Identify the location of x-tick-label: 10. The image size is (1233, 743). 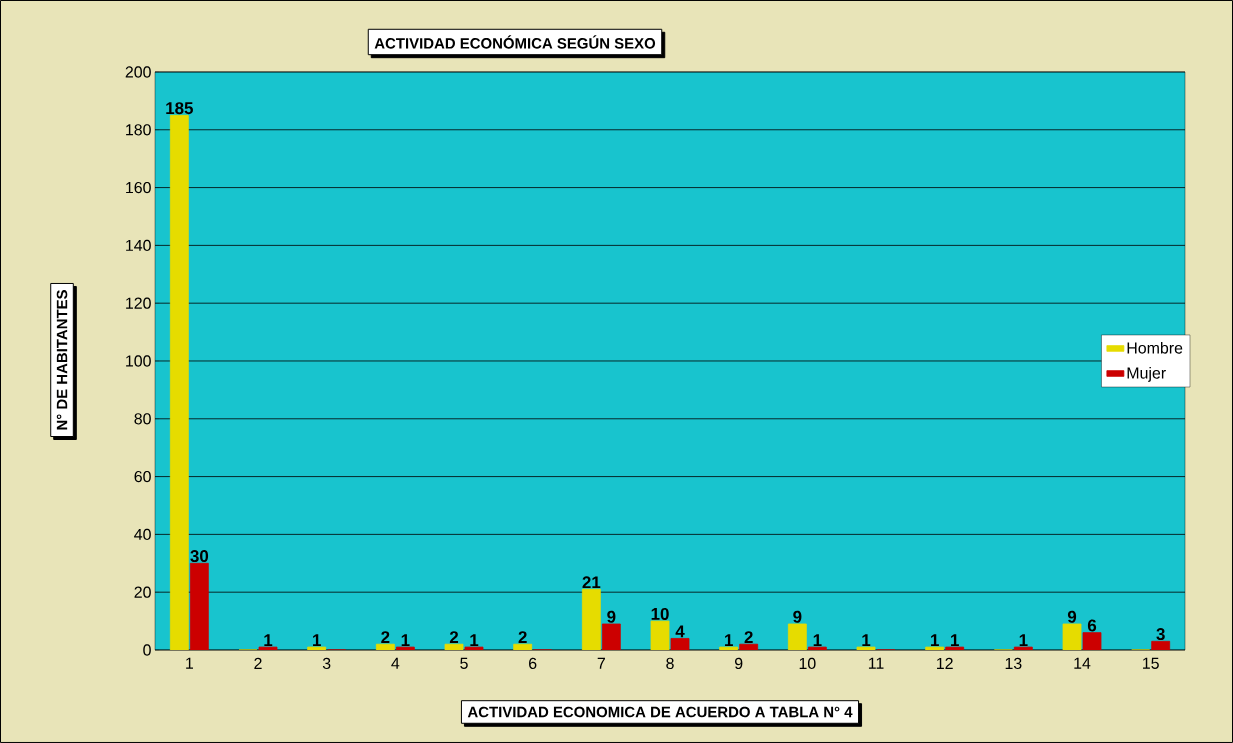
(807, 663).